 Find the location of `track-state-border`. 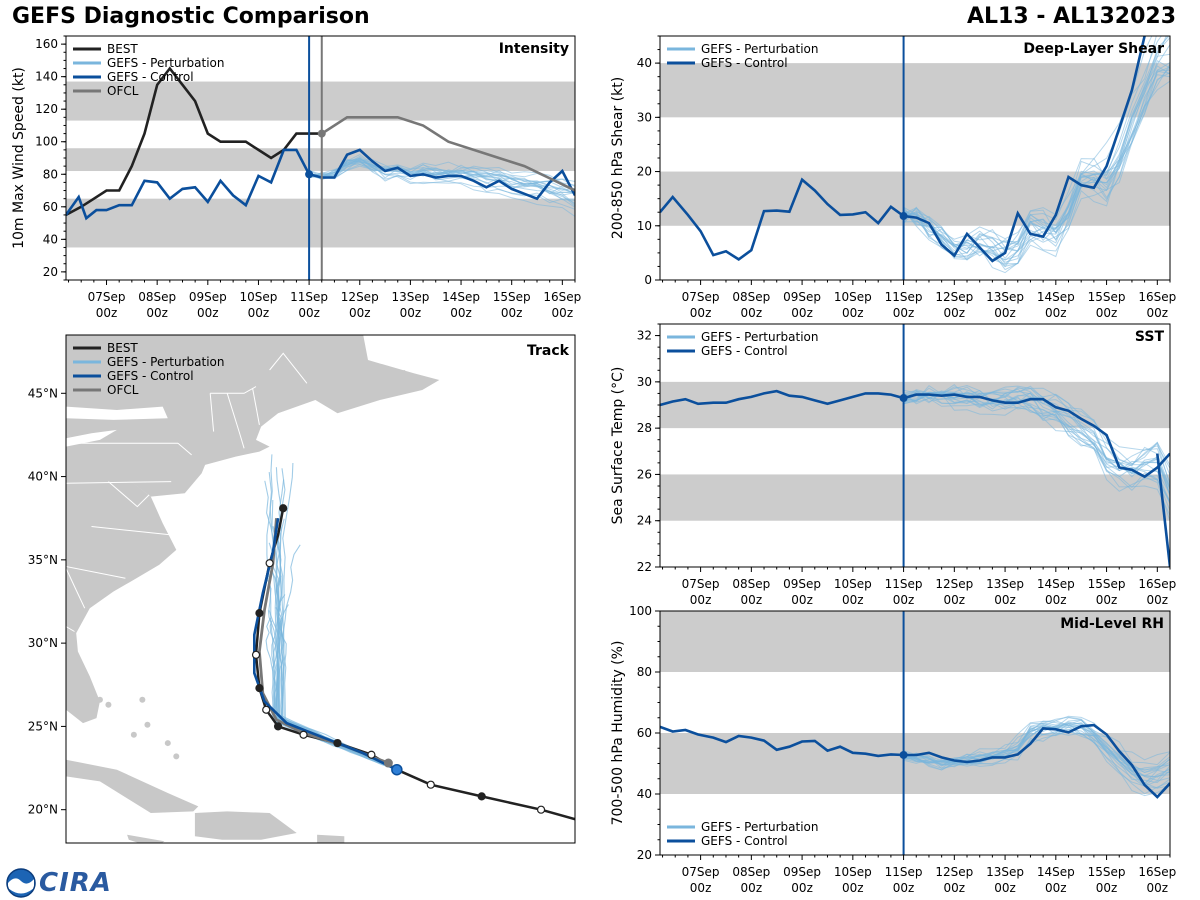

track-state-border is located at coordinates (235, 421).